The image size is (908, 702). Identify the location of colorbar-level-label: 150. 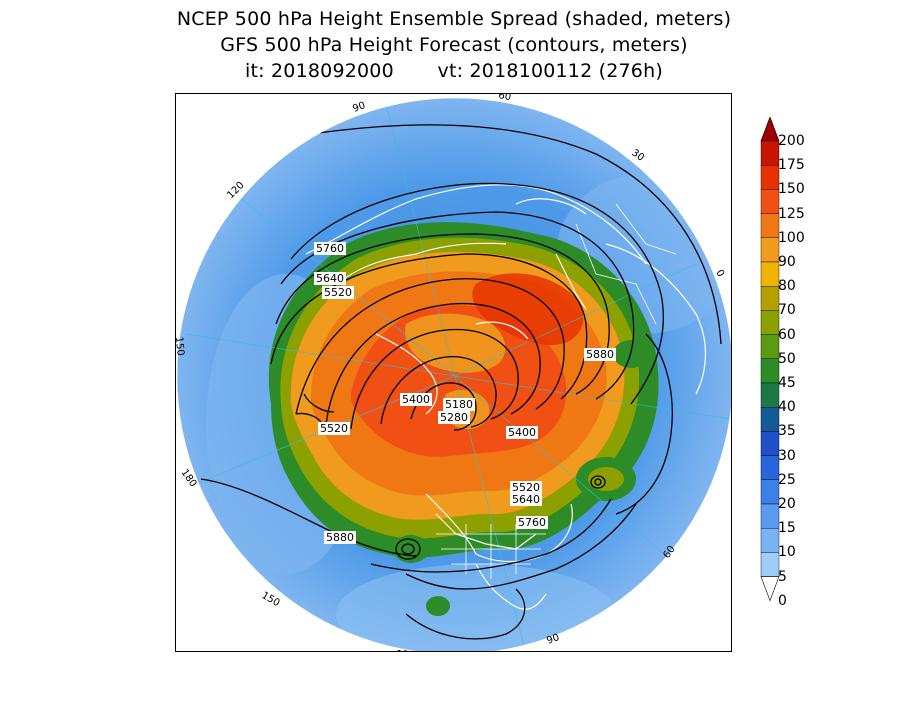
(791, 189).